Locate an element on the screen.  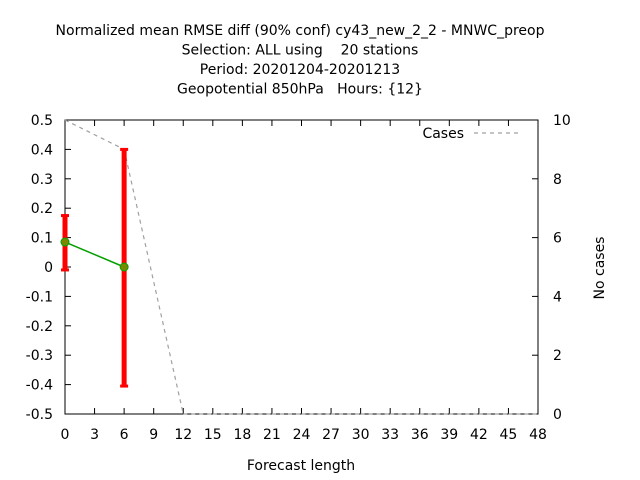
x-tick-label: 30 is located at coordinates (361, 435).